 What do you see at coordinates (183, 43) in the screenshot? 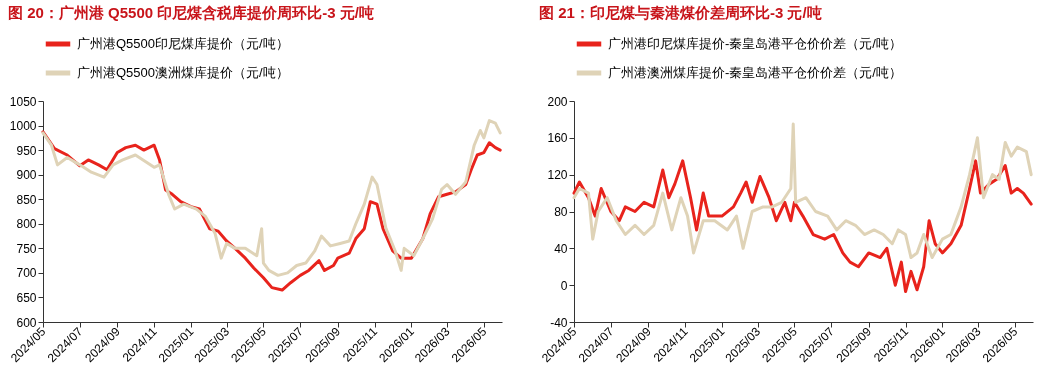
I see `legend-label: 广州港Q5500印尼煤库提价（元/吨）` at bounding box center [183, 43].